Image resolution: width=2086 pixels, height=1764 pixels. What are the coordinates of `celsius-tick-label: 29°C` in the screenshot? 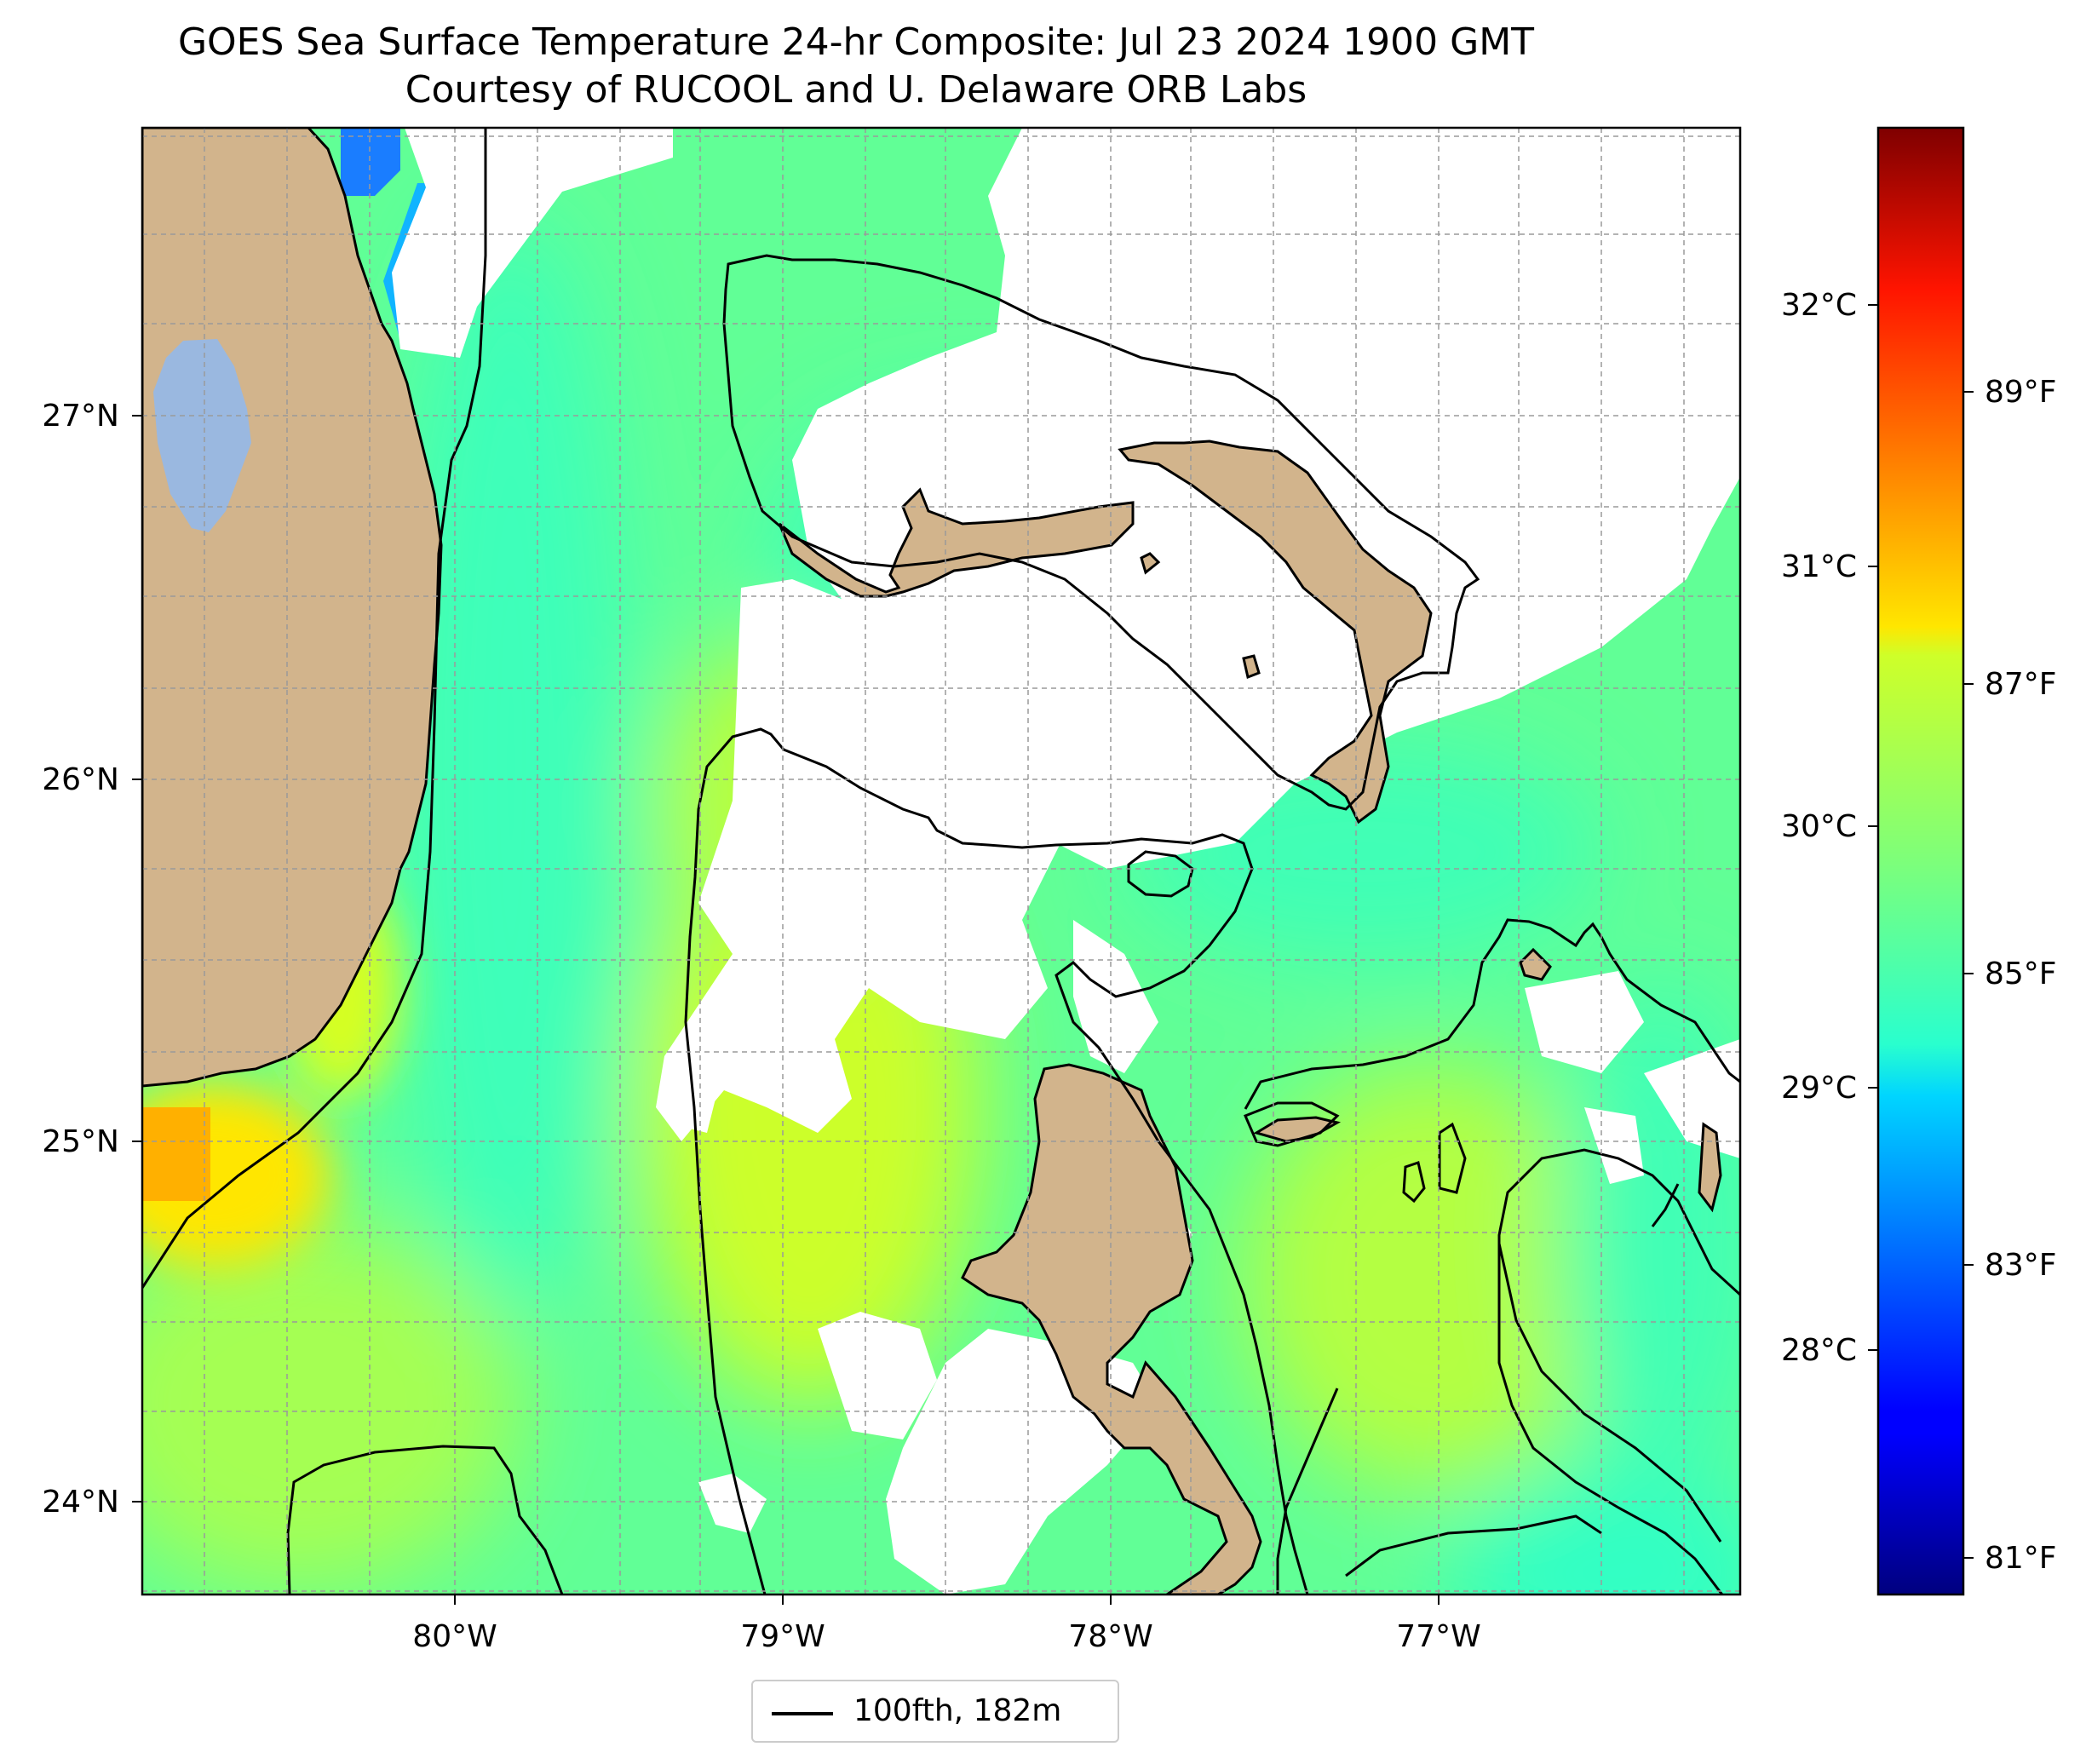 It's located at (1819, 1088).